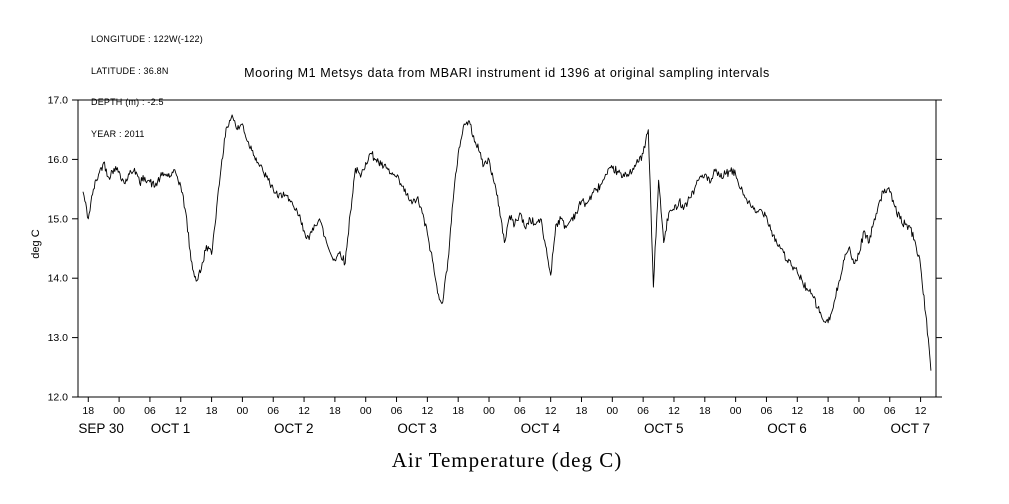  What do you see at coordinates (58, 101) in the screenshot?
I see `y-tick-label: 17.0` at bounding box center [58, 101].